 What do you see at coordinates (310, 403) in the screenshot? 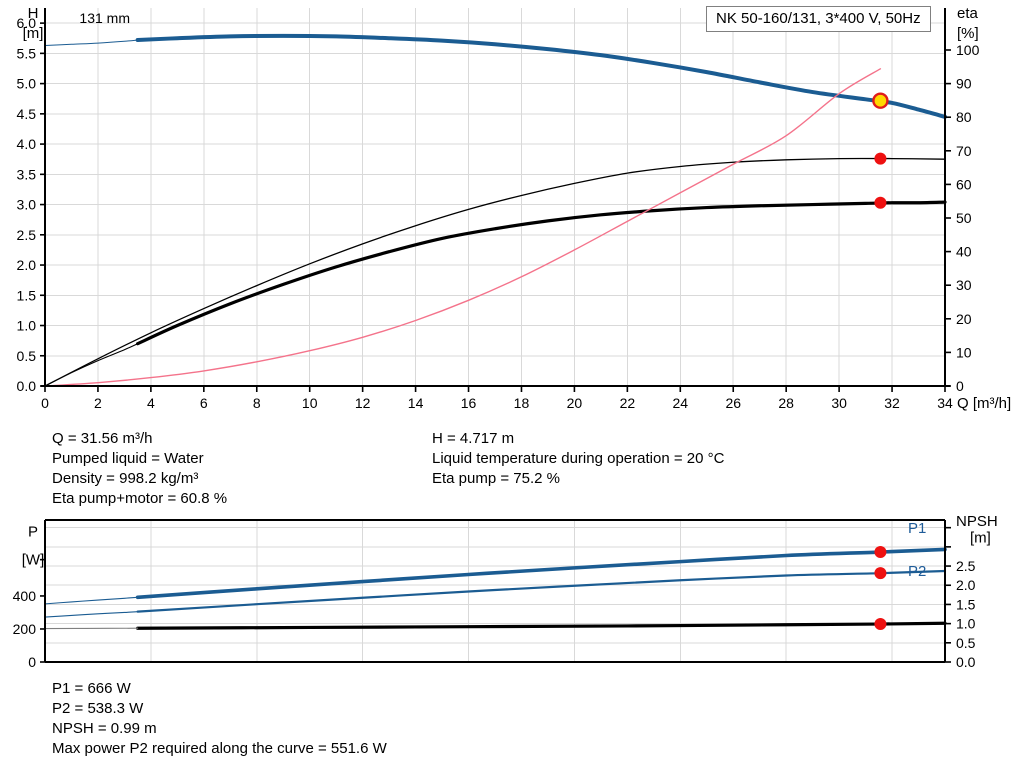
I see `x-axis-tick-label: 10` at bounding box center [310, 403].